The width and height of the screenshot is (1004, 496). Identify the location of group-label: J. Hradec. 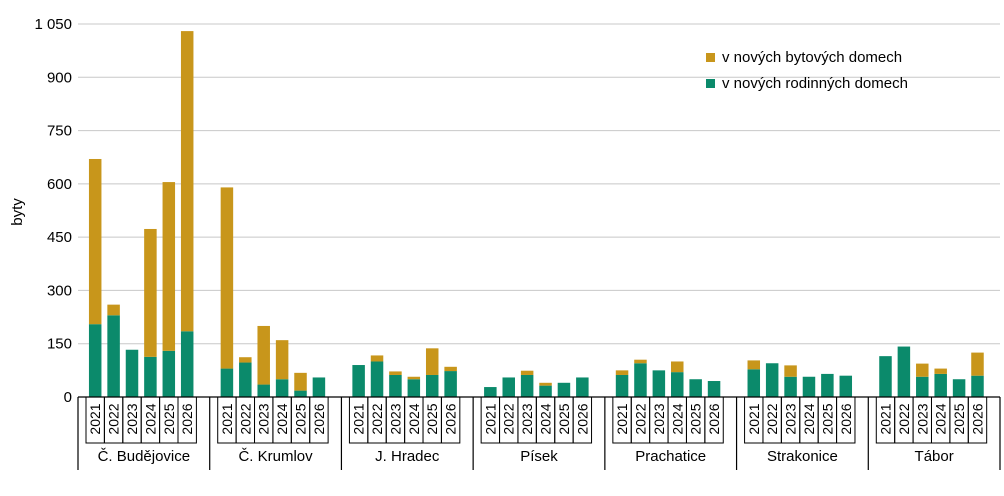
(407, 456).